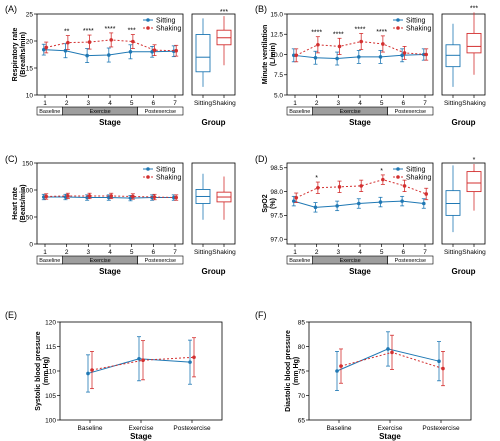  I want to click on plot-frame, so click(390, 371).